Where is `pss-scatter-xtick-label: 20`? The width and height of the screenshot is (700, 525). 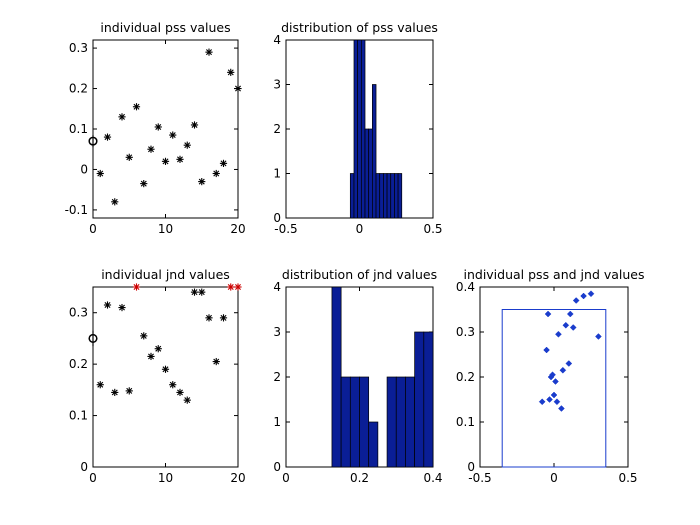
pss-scatter-xtick-label: 20 is located at coordinates (237, 229).